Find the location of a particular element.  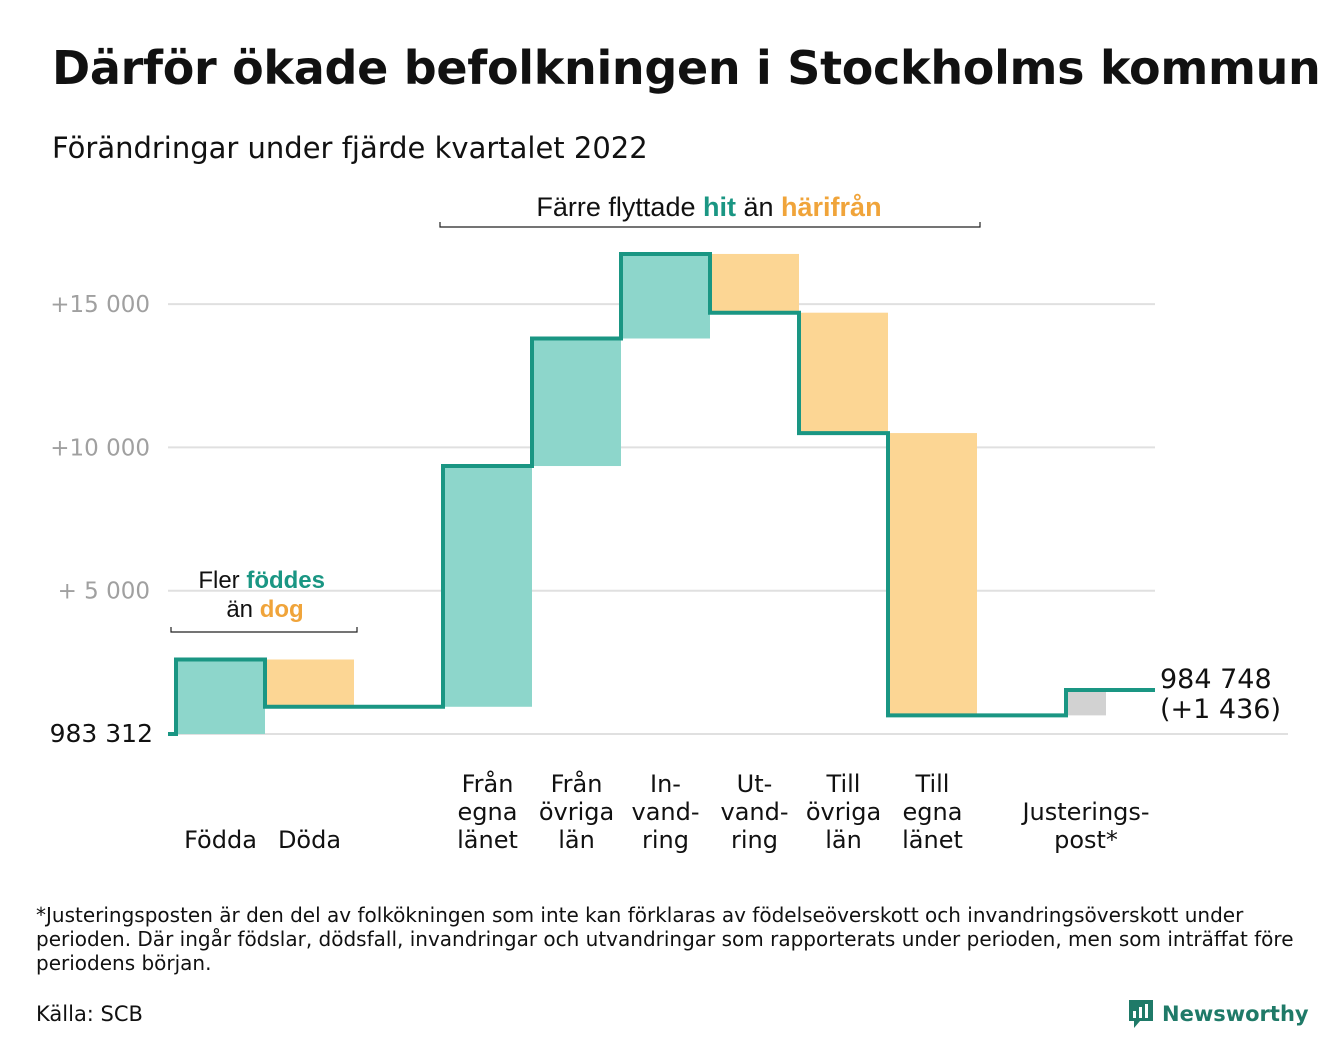

chart-subtitle: Förändringar under fjärde kvartalet 2022 is located at coordinates (350, 148).